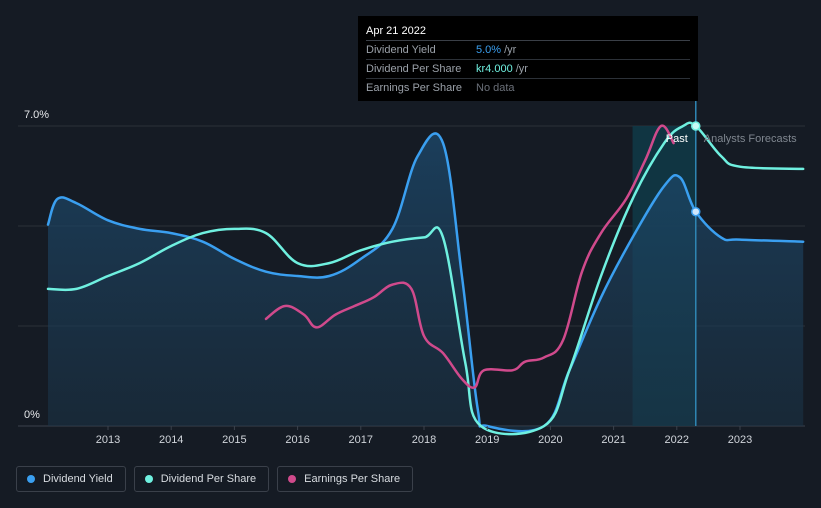 The image size is (821, 508). I want to click on tooltip-row-dividend-yield: Dividend Yield 5.0% /yr, so click(528, 50).